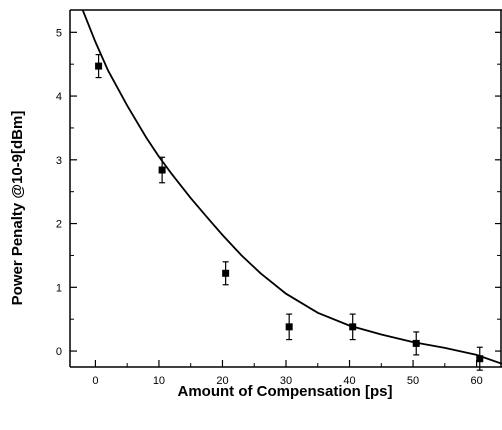 The height and width of the screenshot is (430, 502). What do you see at coordinates (95, 381) in the screenshot?
I see `x-tick-label: 0` at bounding box center [95, 381].